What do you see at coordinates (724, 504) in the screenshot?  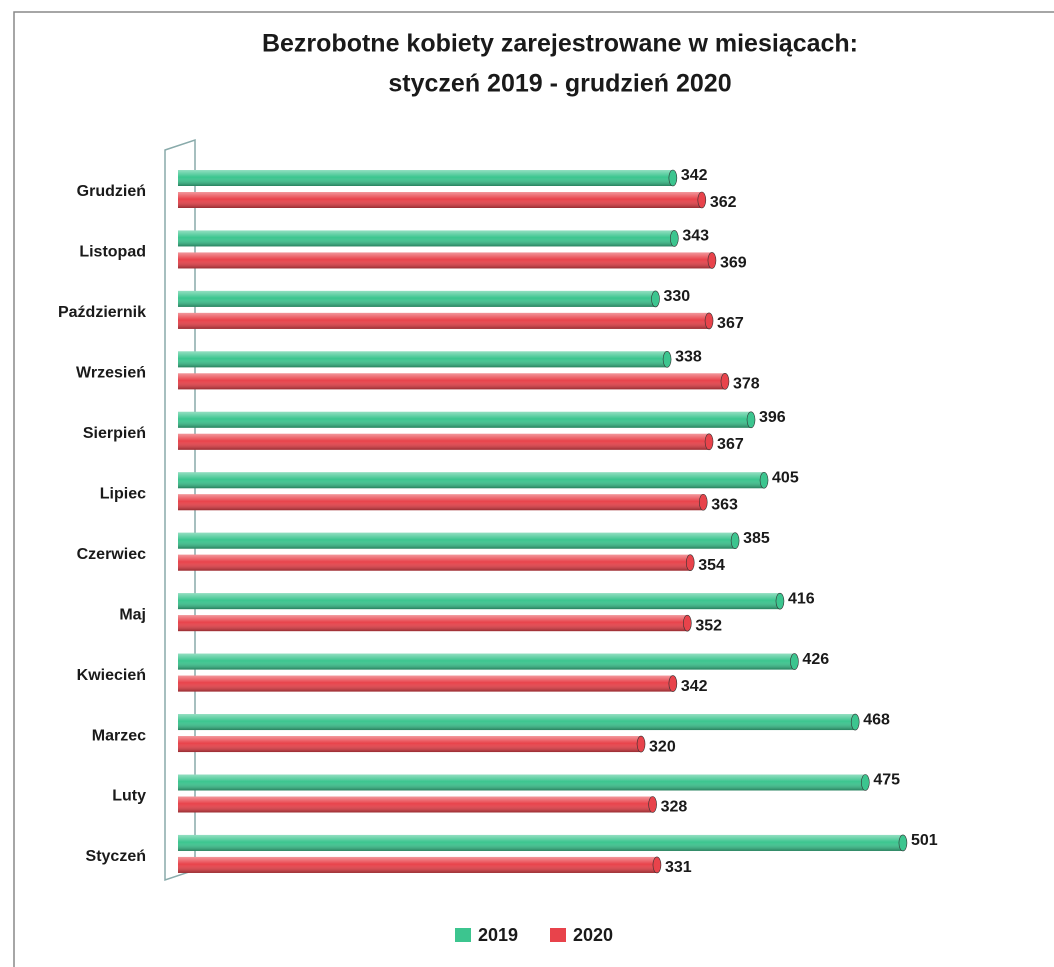 I see `value-label: 363` at bounding box center [724, 504].